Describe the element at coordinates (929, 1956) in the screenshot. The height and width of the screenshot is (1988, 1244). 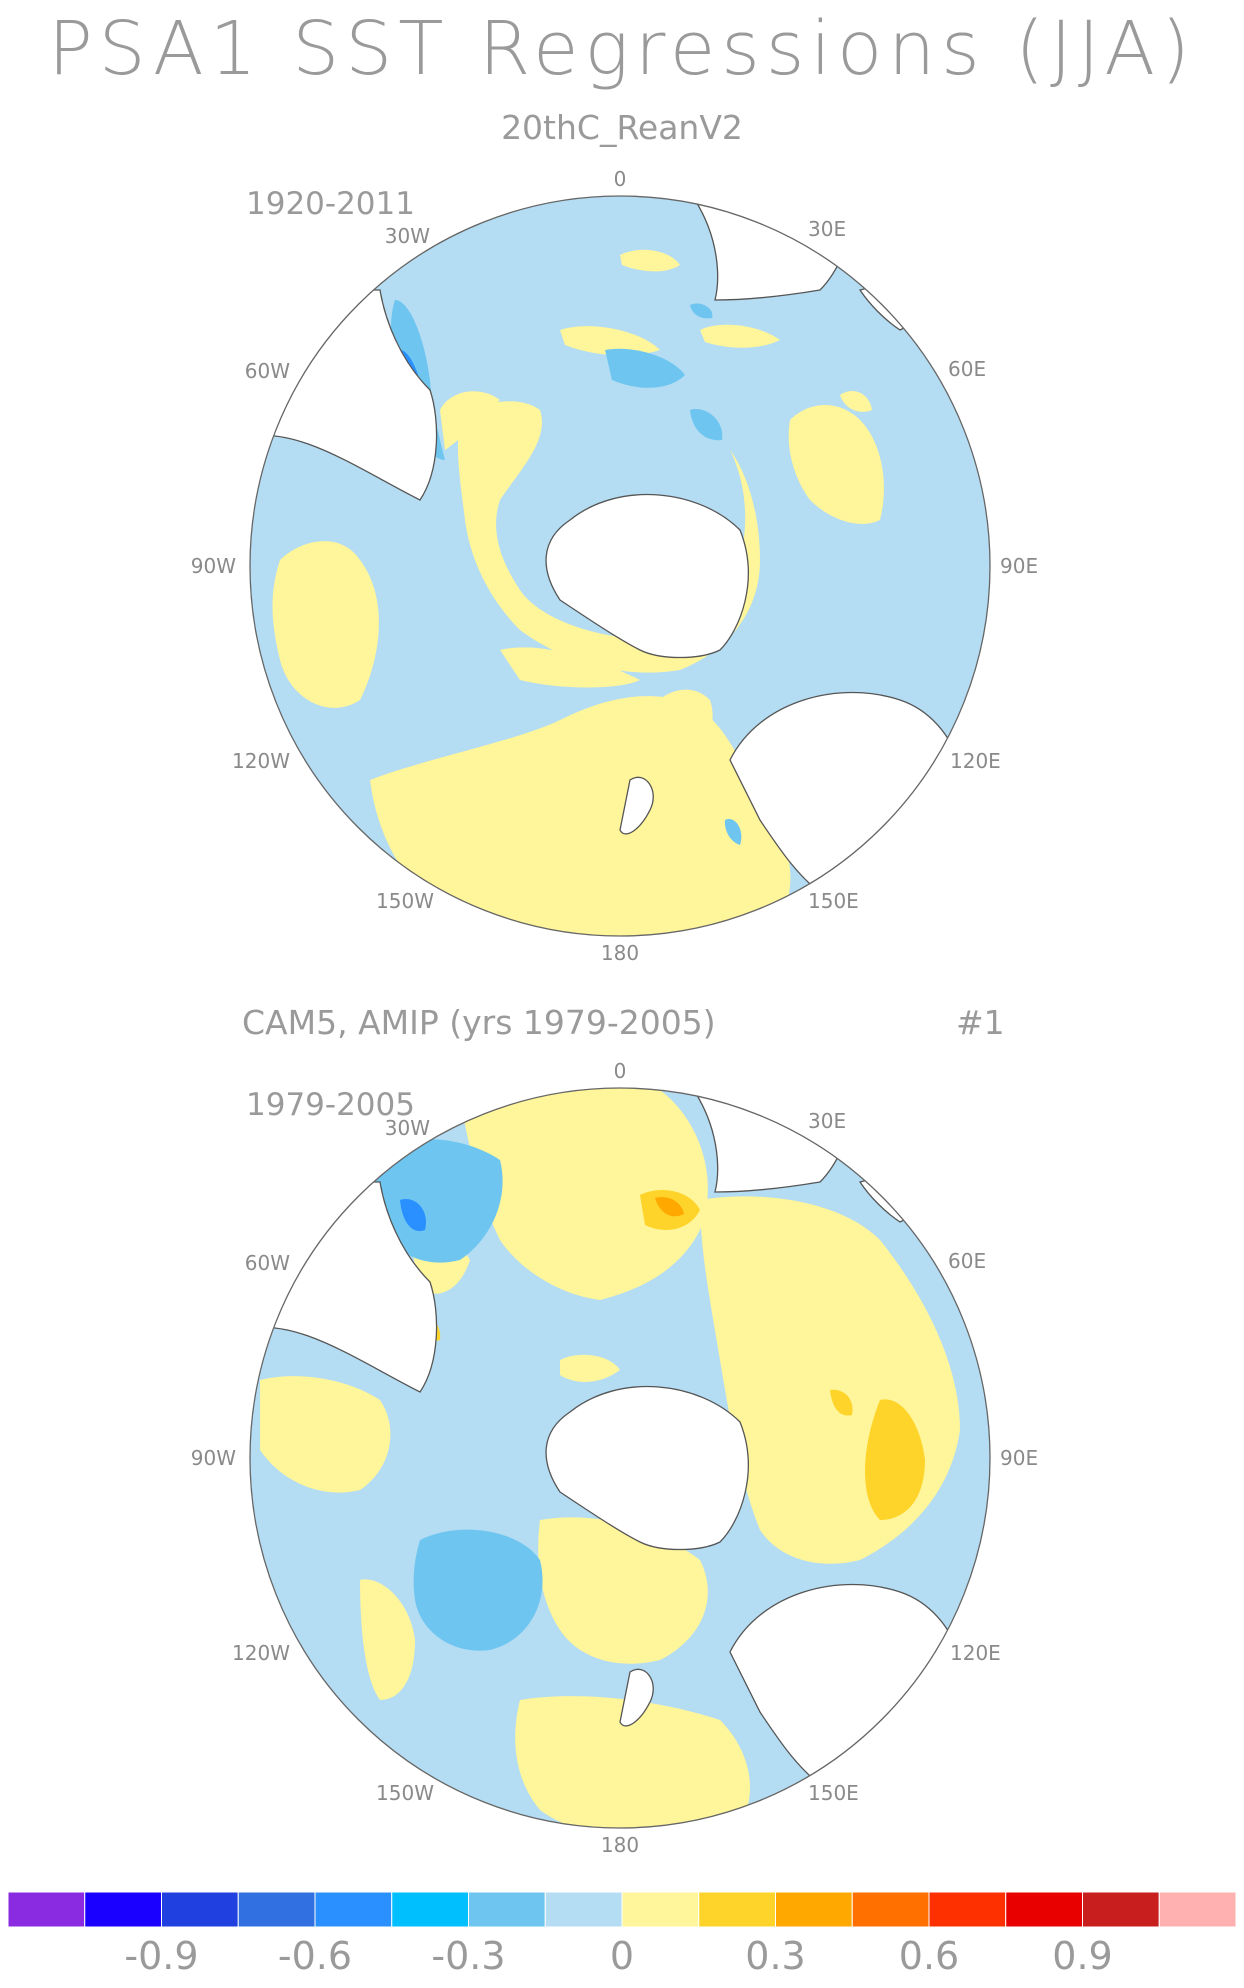
I see `colorbar-tick-label: 0.6` at that location.